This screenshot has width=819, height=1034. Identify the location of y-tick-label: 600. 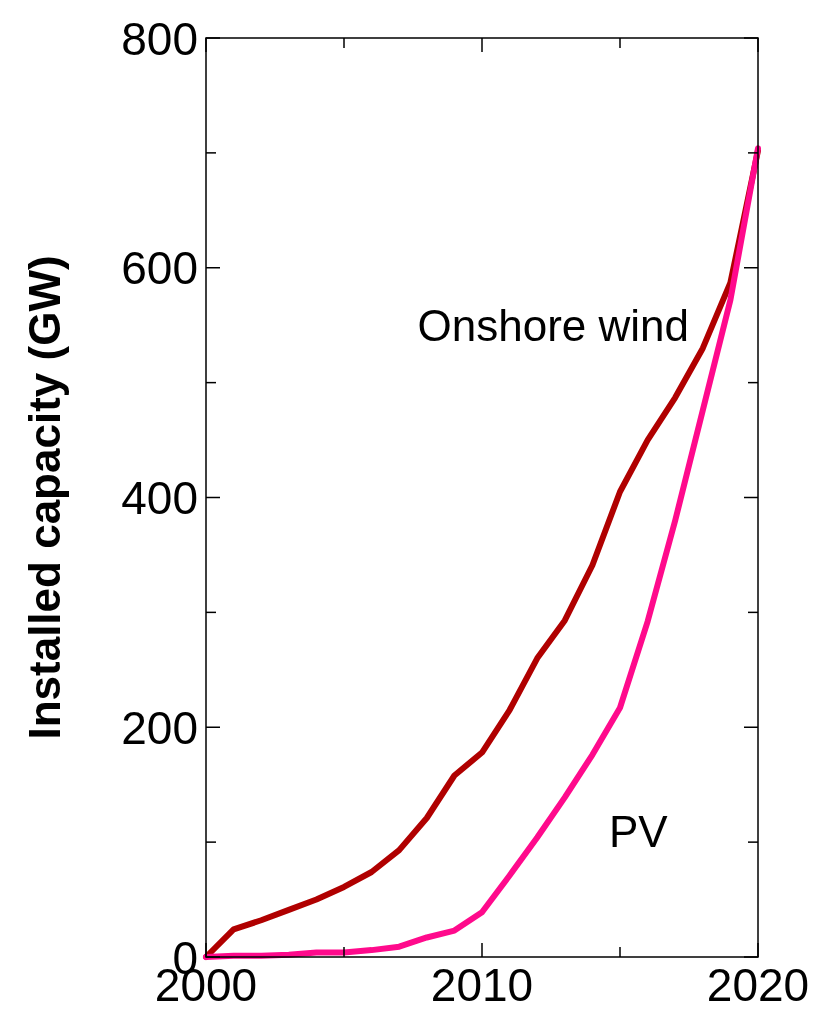
(159, 268).